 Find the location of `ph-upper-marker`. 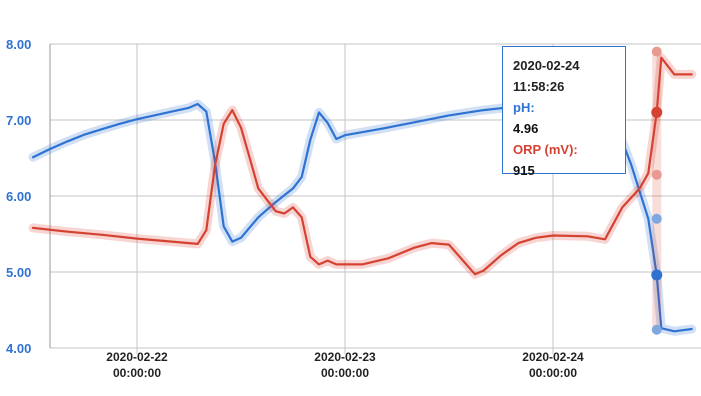

ph-upper-marker is located at coordinates (656, 218).